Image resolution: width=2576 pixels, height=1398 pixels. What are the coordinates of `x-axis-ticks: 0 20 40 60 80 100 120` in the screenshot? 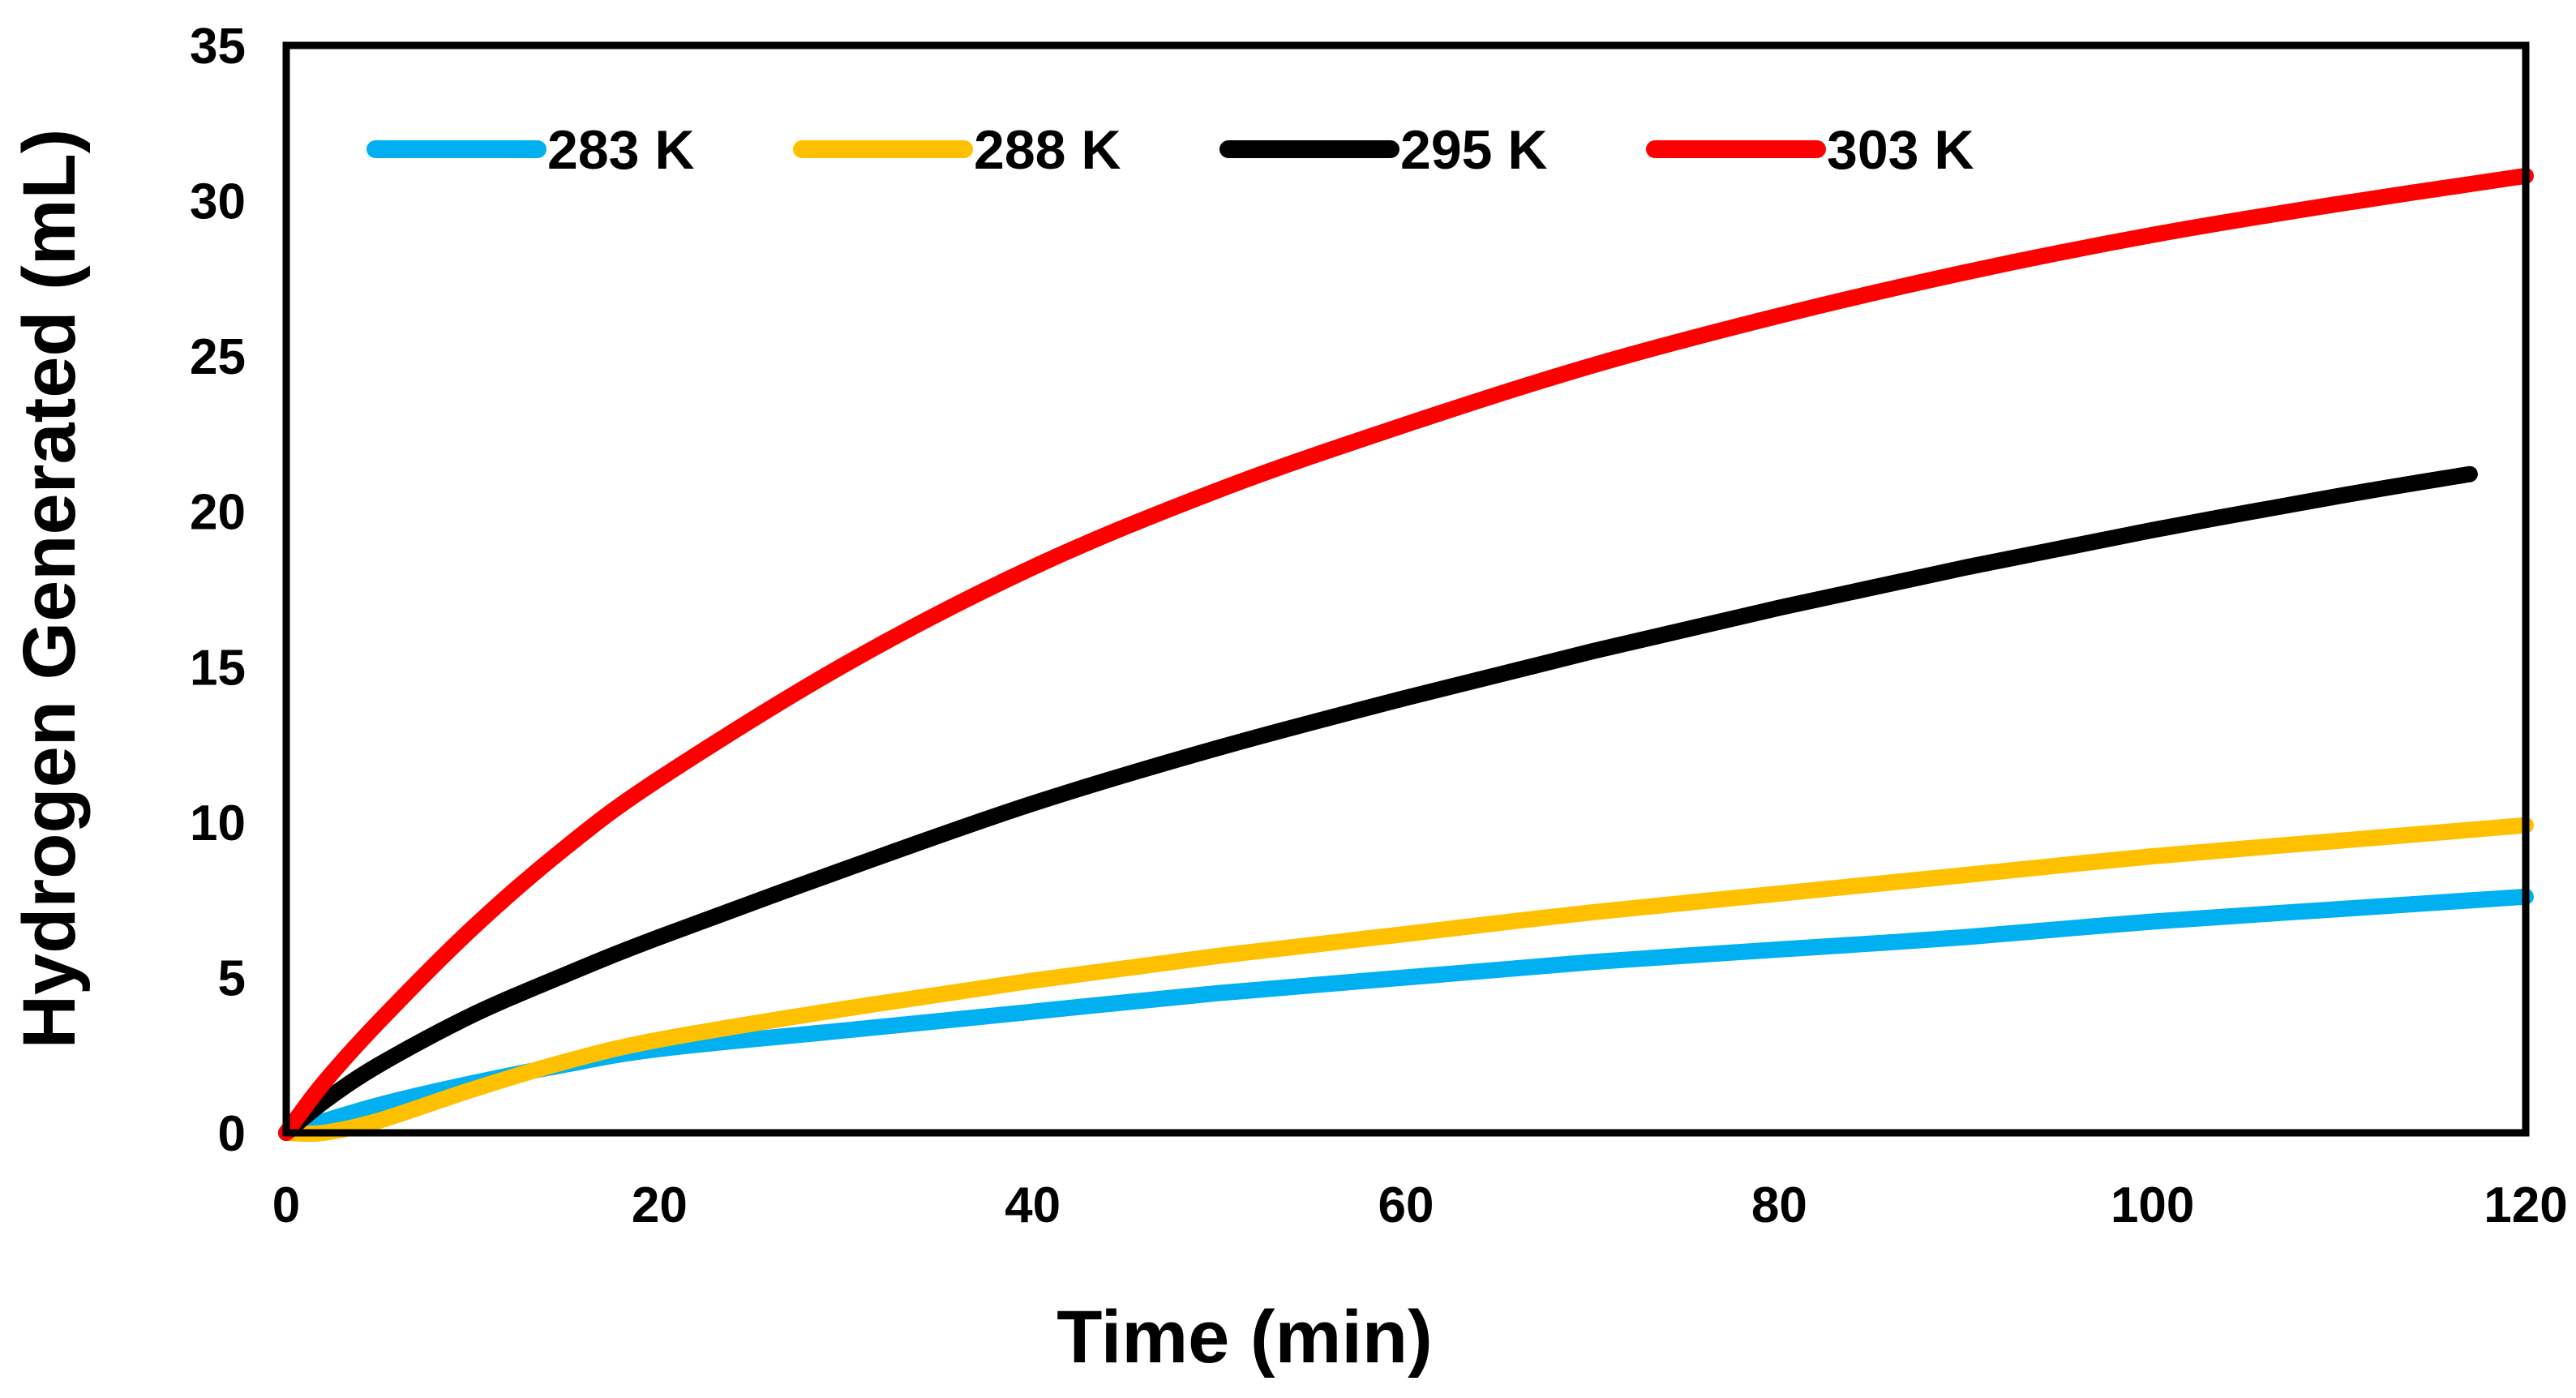 It's located at (1420, 1205).